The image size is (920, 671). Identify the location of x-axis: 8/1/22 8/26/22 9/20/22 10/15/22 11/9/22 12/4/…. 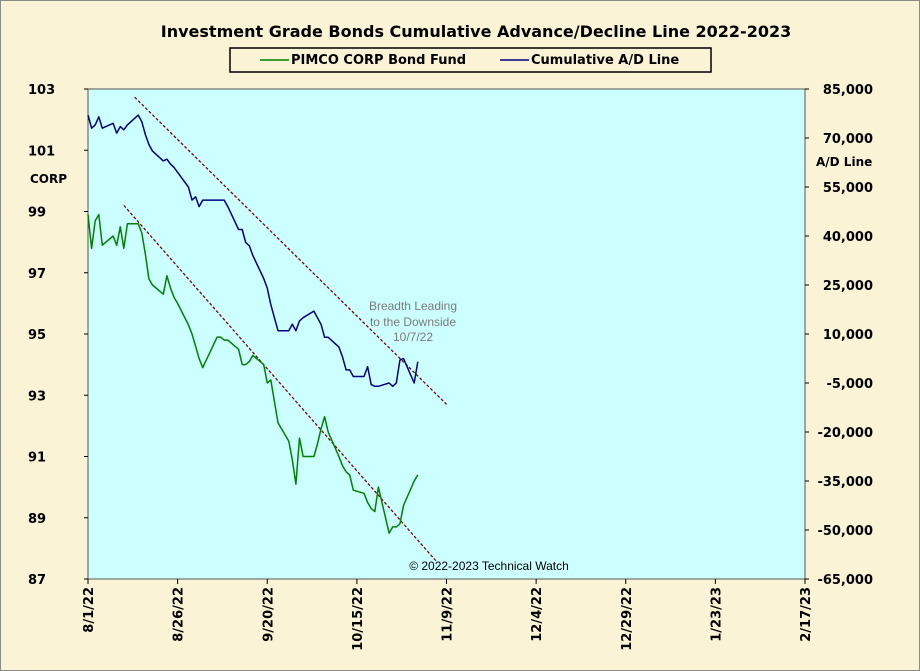
(448, 615).